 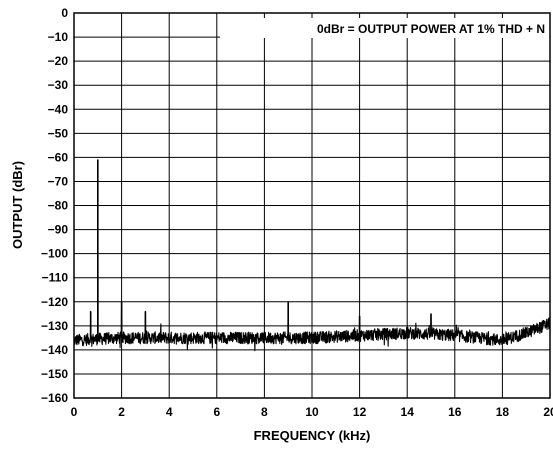 I want to click on y-tick-label: −80, so click(x=58, y=206).